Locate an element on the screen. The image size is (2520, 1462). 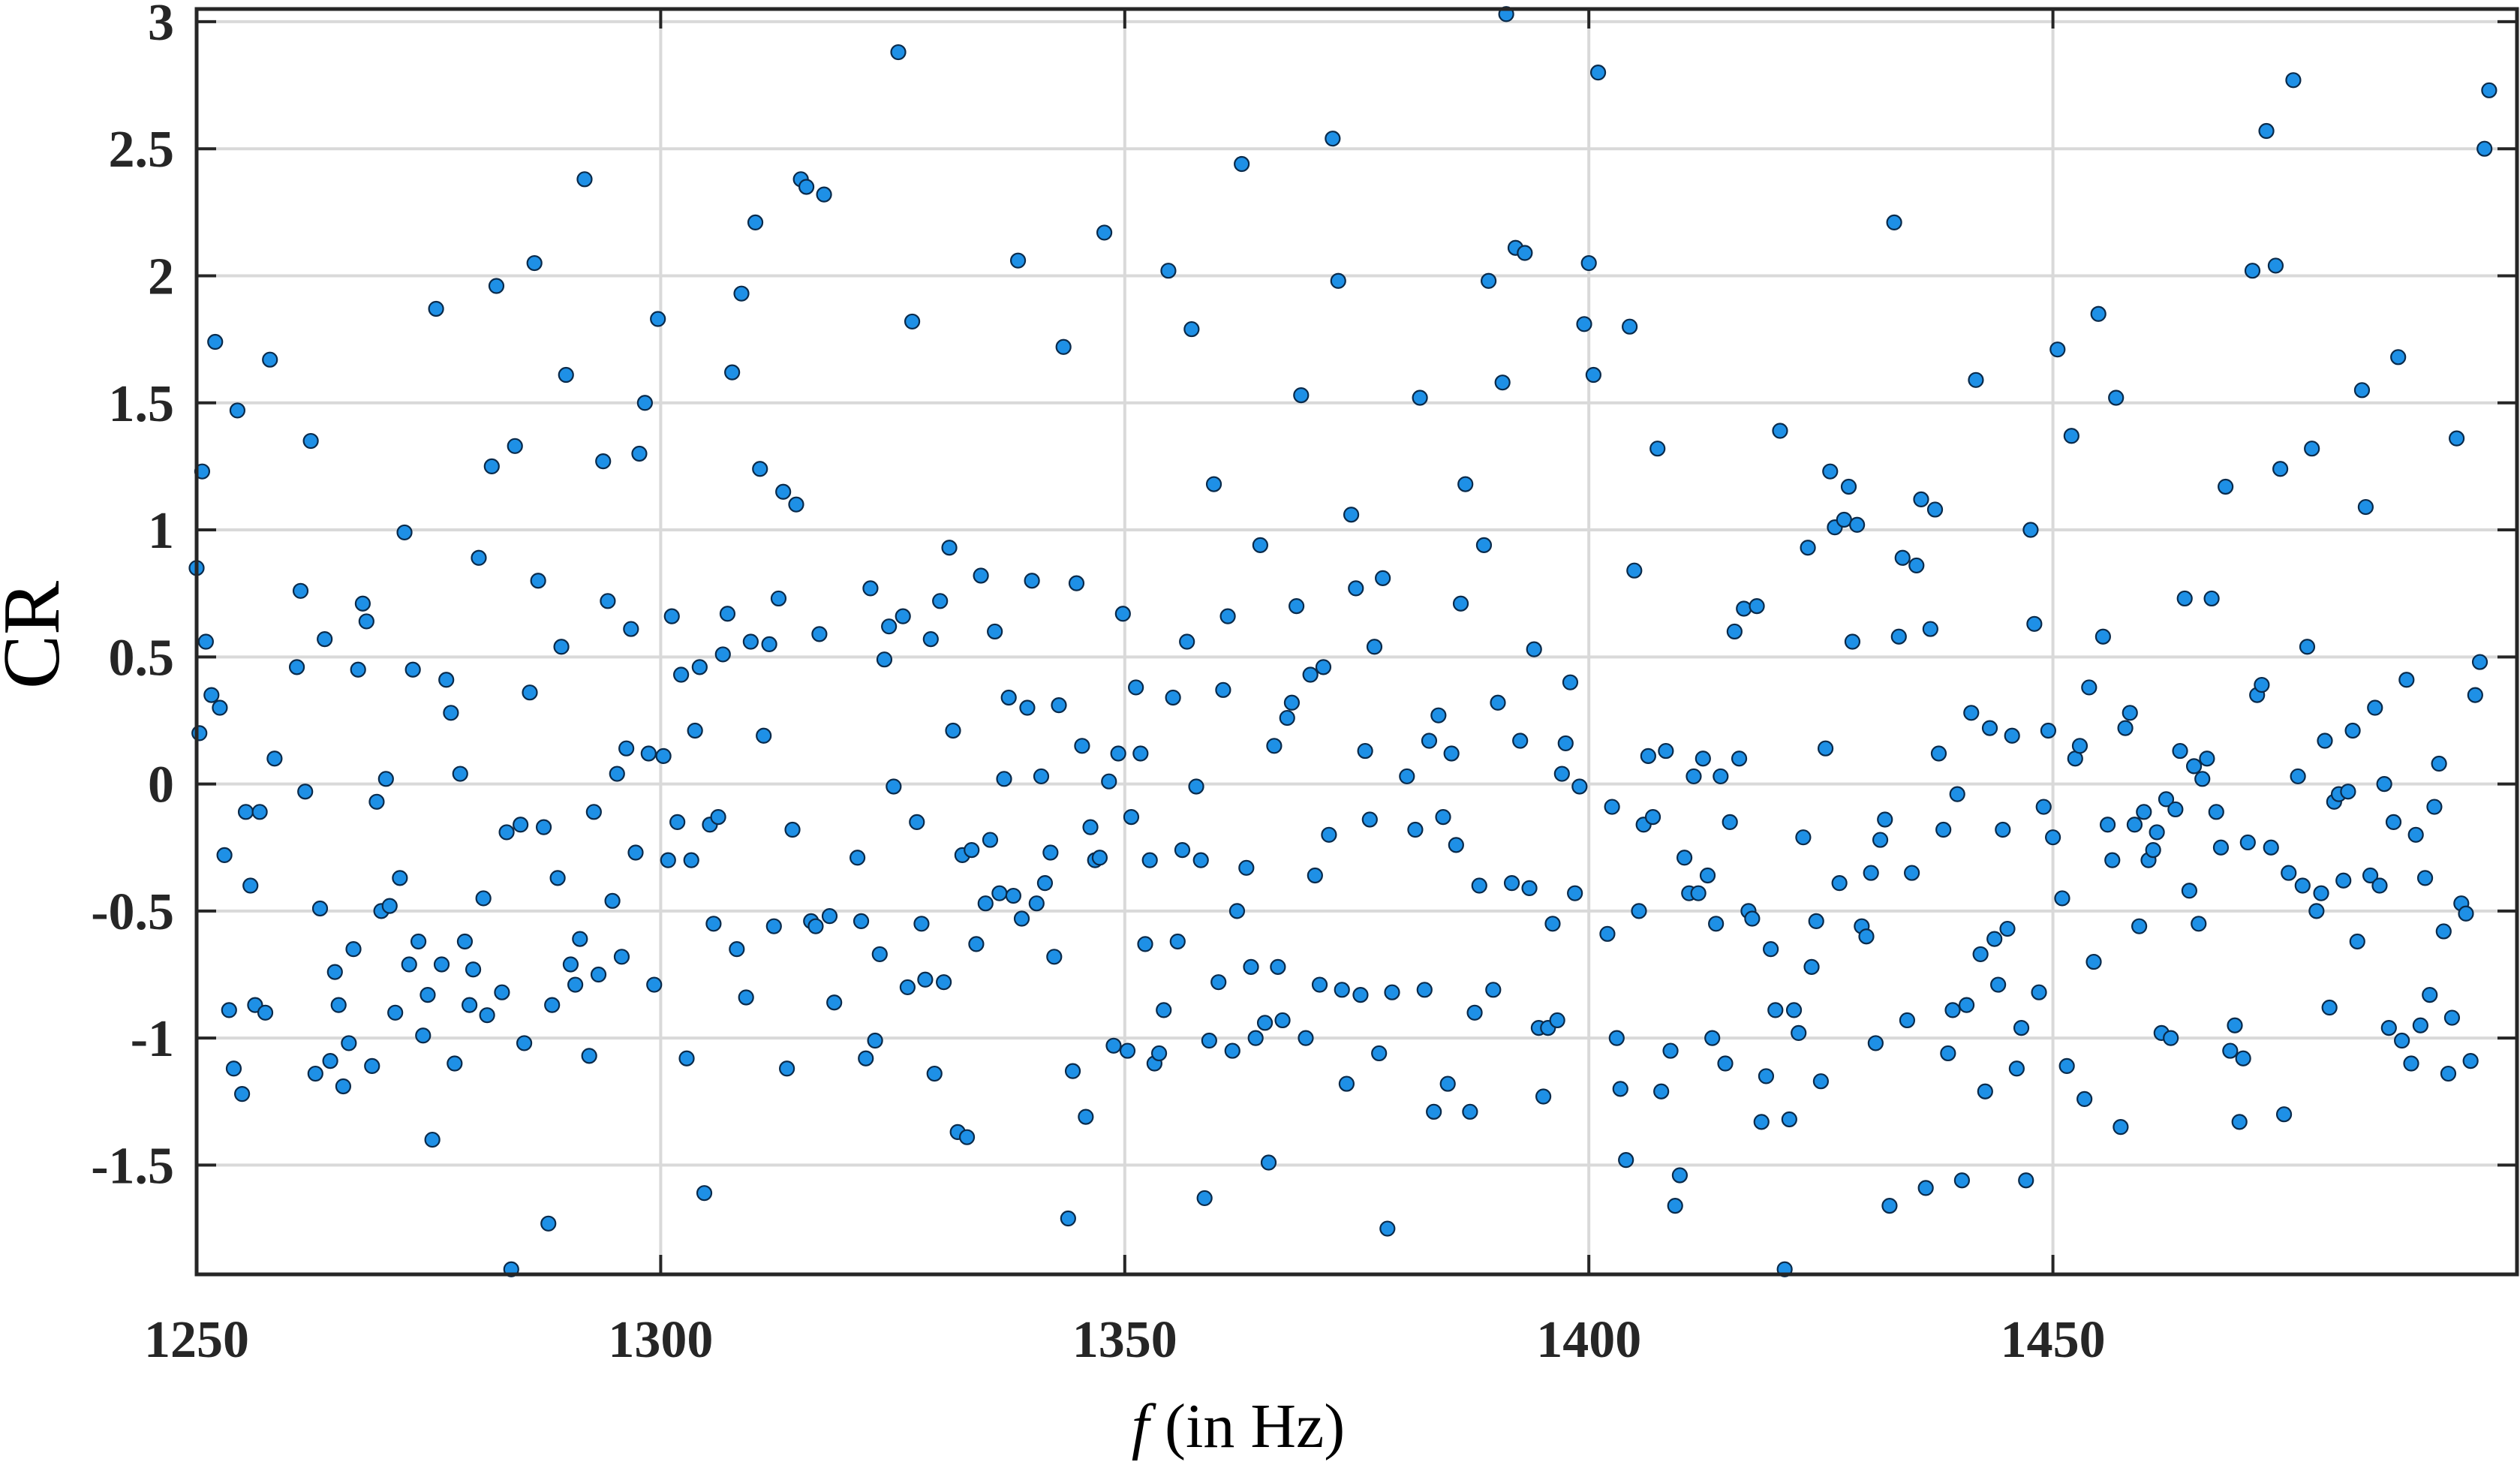
x-tick-label: 1350 is located at coordinates (1124, 1340).